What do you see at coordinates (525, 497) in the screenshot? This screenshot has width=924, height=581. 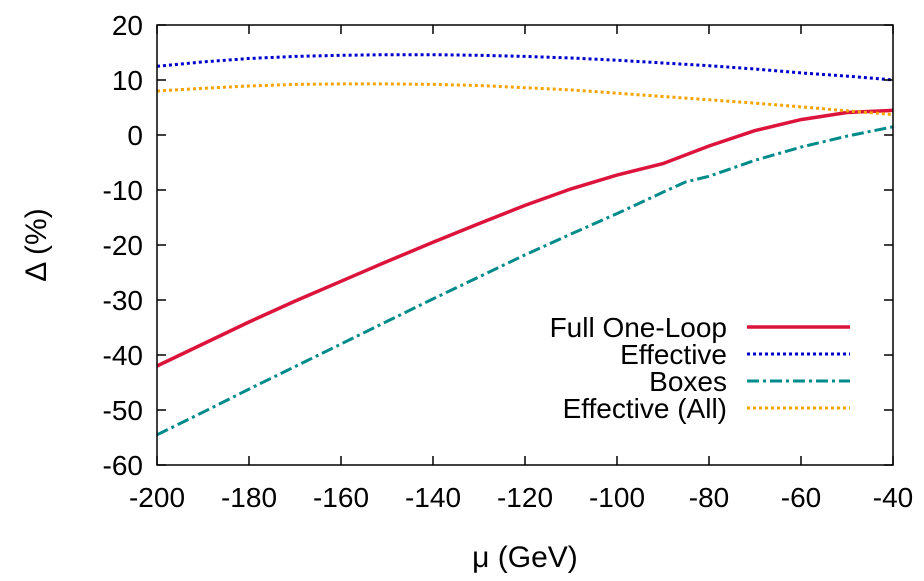 I see `x-tick-label: -120` at bounding box center [525, 497].